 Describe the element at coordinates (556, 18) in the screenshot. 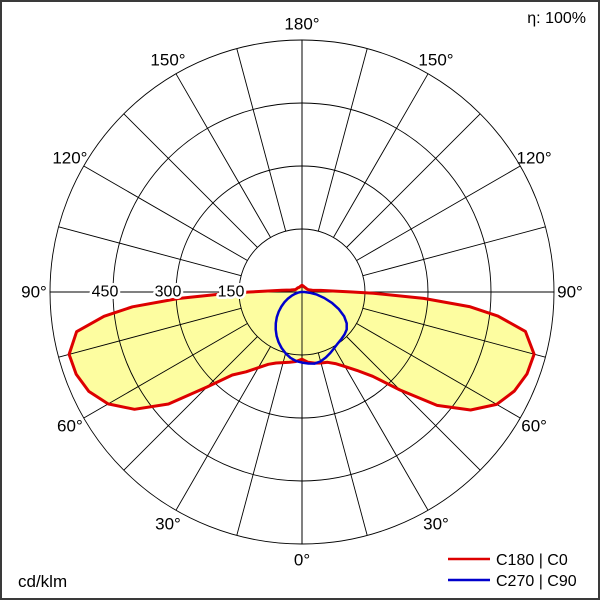

I see `efficiency-label: η: 100%` at that location.